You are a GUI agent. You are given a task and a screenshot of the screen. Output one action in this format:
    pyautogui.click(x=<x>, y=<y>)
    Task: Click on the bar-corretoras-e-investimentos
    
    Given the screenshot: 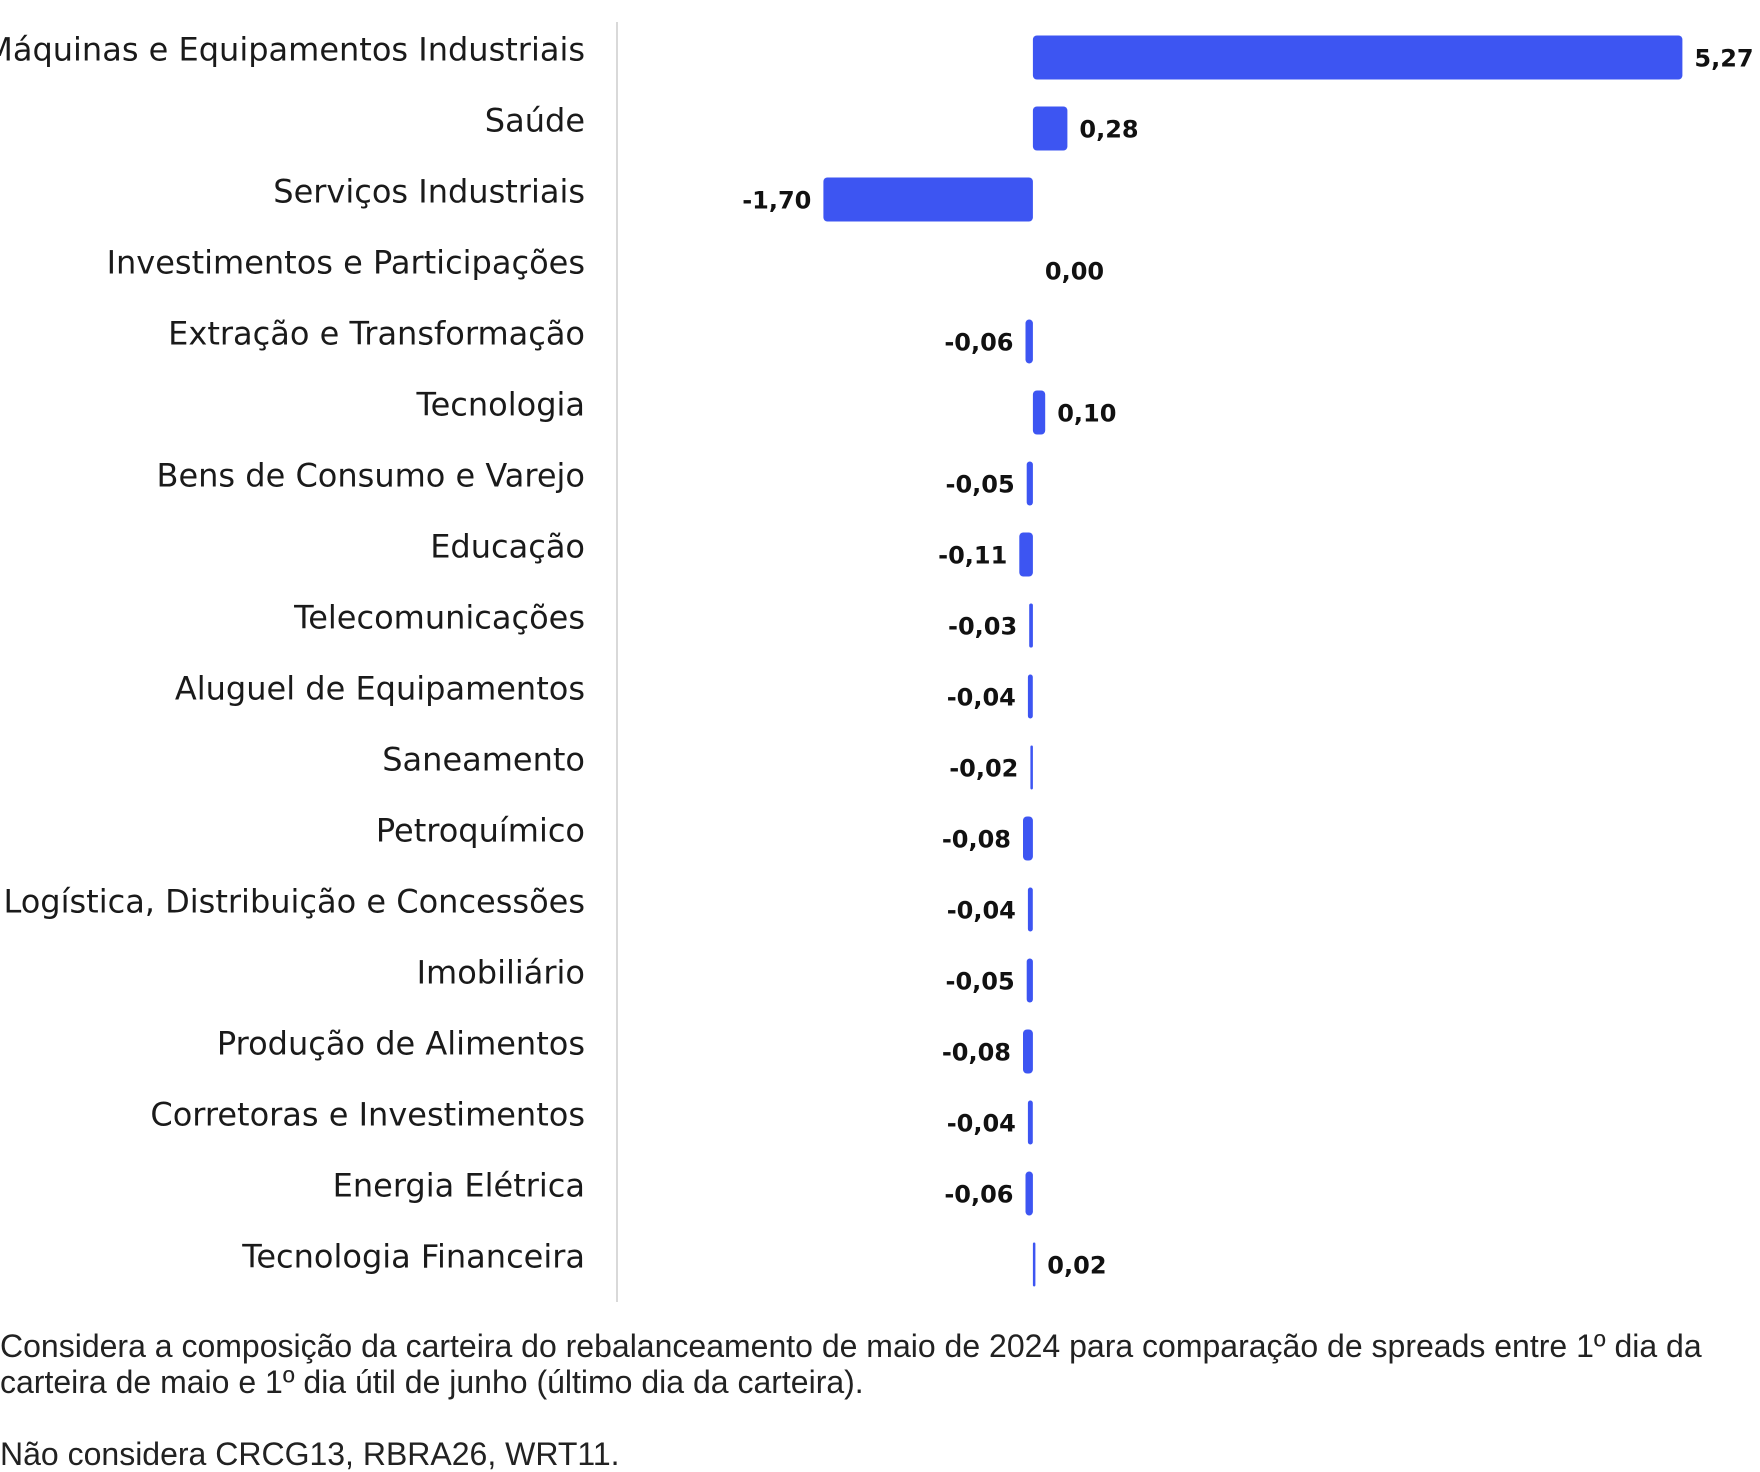 What is the action you would take?
    pyautogui.click(x=1030, y=1122)
    